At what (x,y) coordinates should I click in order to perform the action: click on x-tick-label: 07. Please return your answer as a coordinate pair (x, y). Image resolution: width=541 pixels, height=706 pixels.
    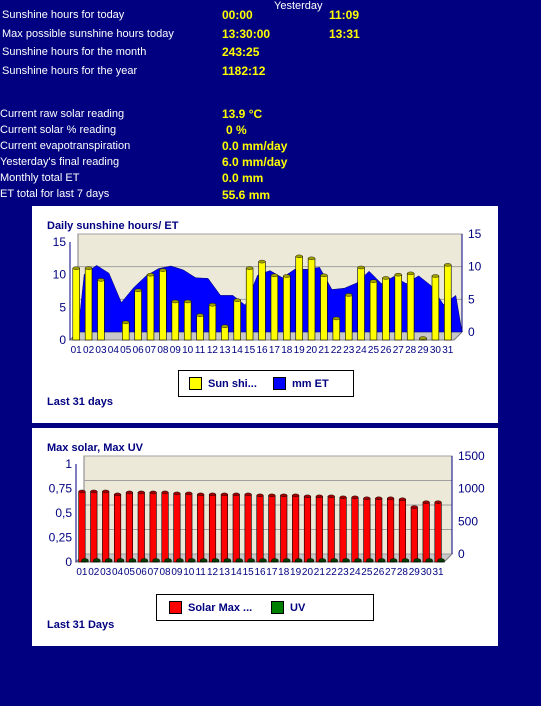
    Looking at the image, I should click on (154, 572).